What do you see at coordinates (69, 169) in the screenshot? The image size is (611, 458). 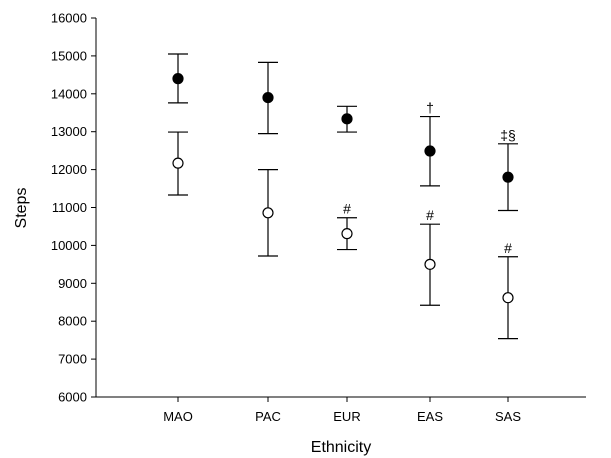 I see `y-tick-label: 12000` at bounding box center [69, 169].